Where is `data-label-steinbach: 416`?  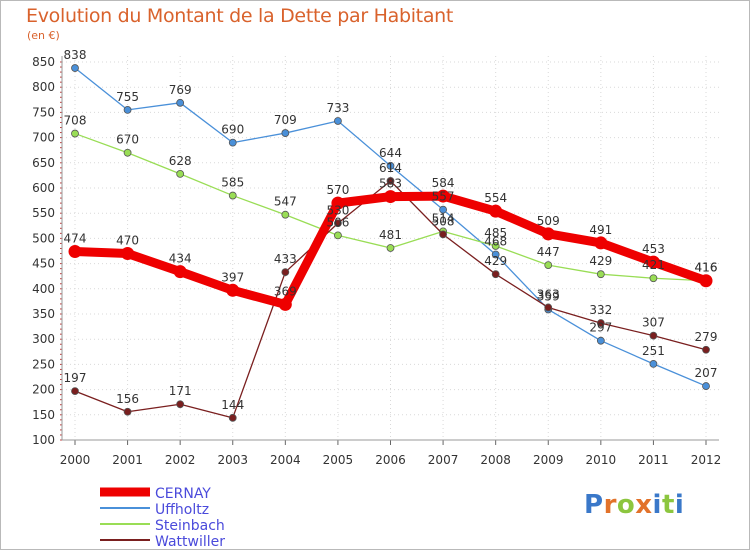
data-label-steinbach: 416 is located at coordinates (706, 268).